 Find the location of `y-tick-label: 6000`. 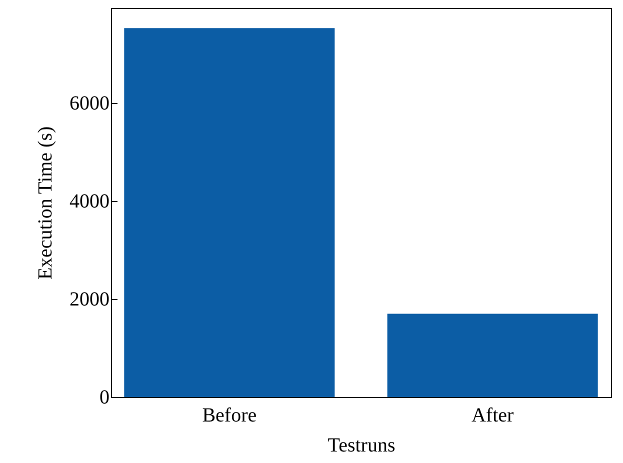

y-tick-label: 6000 is located at coordinates (90, 103).